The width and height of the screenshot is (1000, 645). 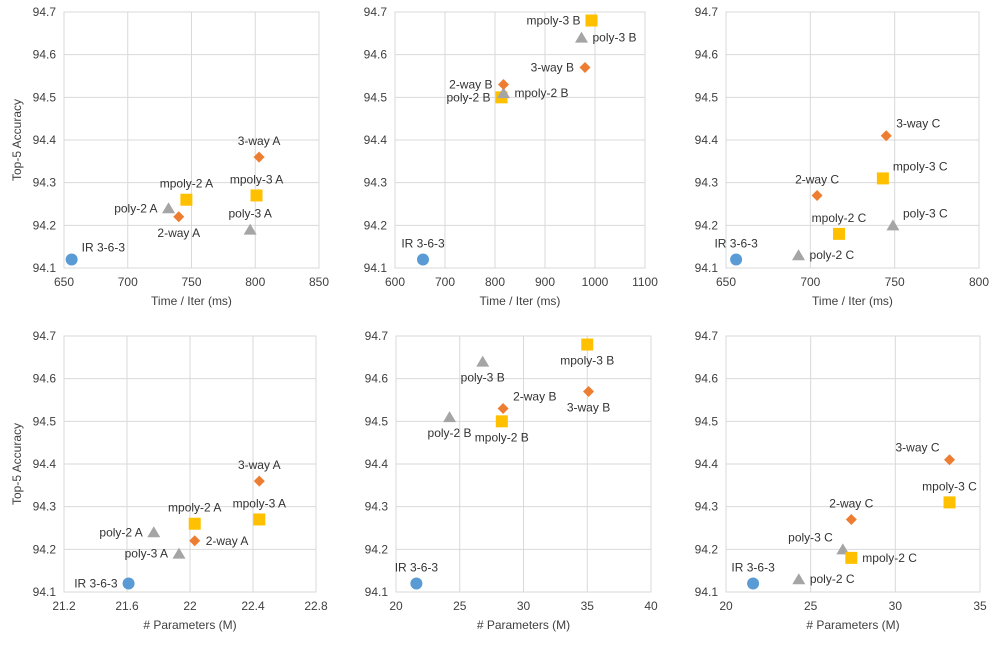 What do you see at coordinates (253, 606) in the screenshot?
I see `x-tick-label: 22.4` at bounding box center [253, 606].